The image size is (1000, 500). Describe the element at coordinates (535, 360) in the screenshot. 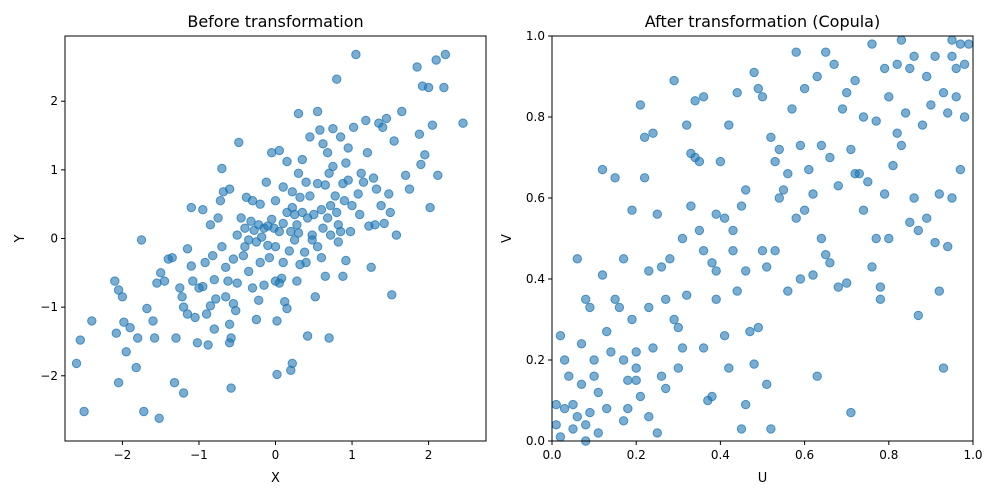

I see `y-tick-label: 0.2` at that location.